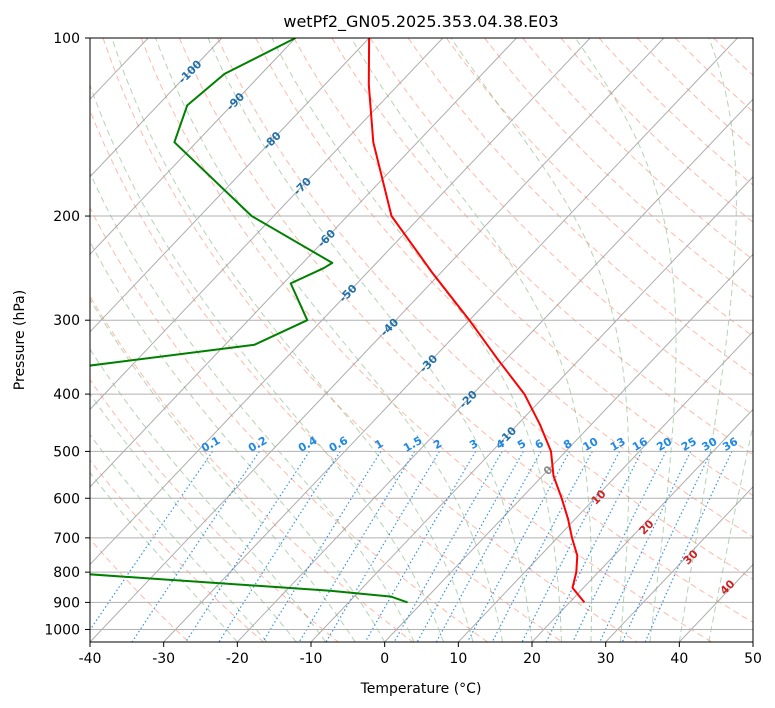 Image resolution: width=775 pixels, height=708 pixels. What do you see at coordinates (62, 630) in the screenshot?
I see `y-tick-label: 1000` at bounding box center [62, 630].